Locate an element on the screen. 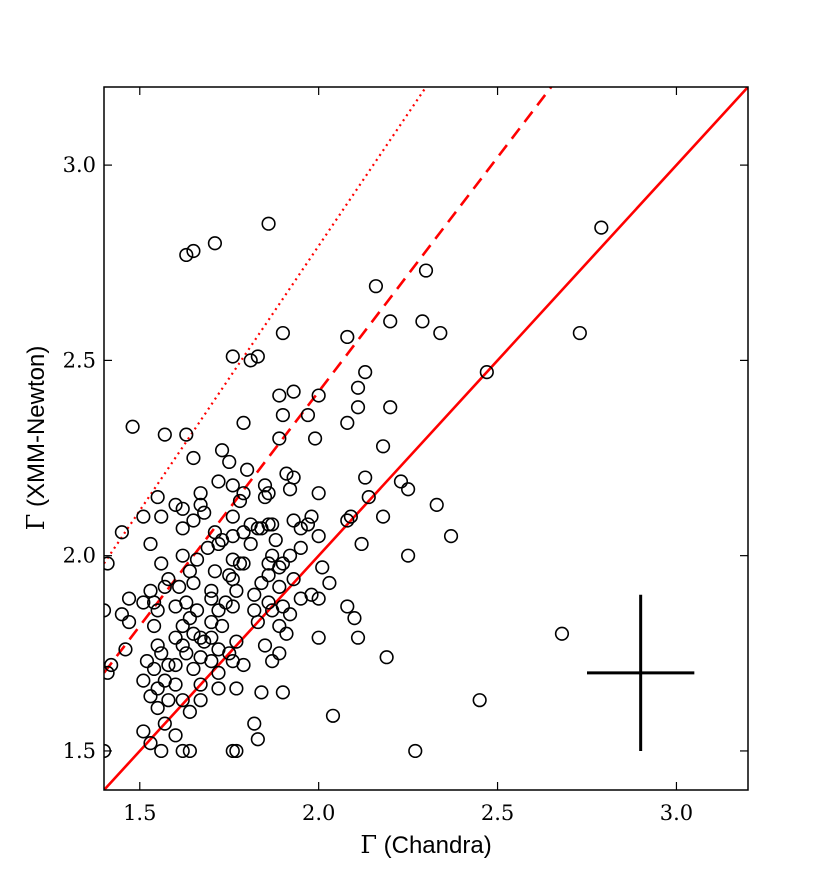  y-tick-label: 1.5 is located at coordinates (79, 751).